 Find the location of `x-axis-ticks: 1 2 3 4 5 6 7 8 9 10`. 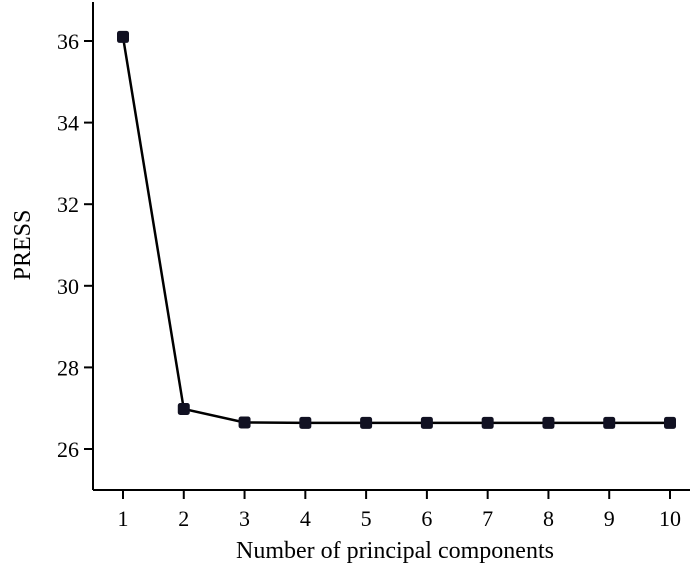

x-axis-ticks: 1 2 3 4 5 6 7 8 9 10 is located at coordinates (399, 510).